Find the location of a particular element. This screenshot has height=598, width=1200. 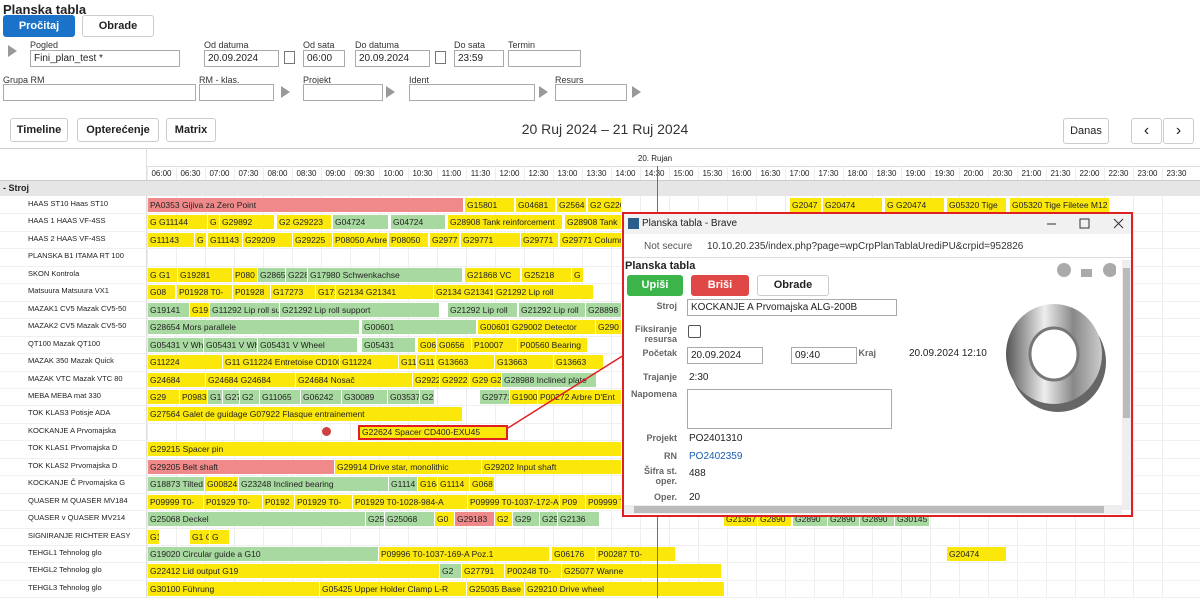

task-bar: G2977 is located at coordinates (445, 239).